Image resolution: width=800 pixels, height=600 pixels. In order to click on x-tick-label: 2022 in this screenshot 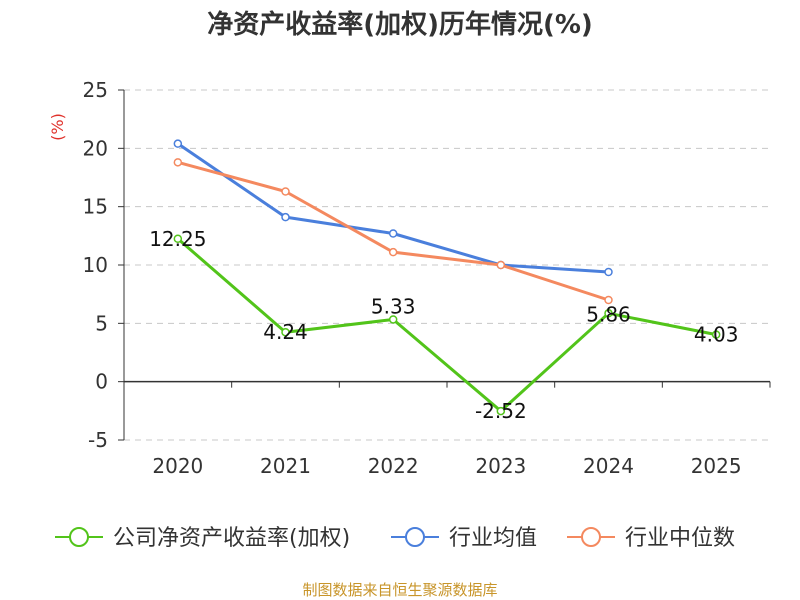, I will do `click(393, 466)`.